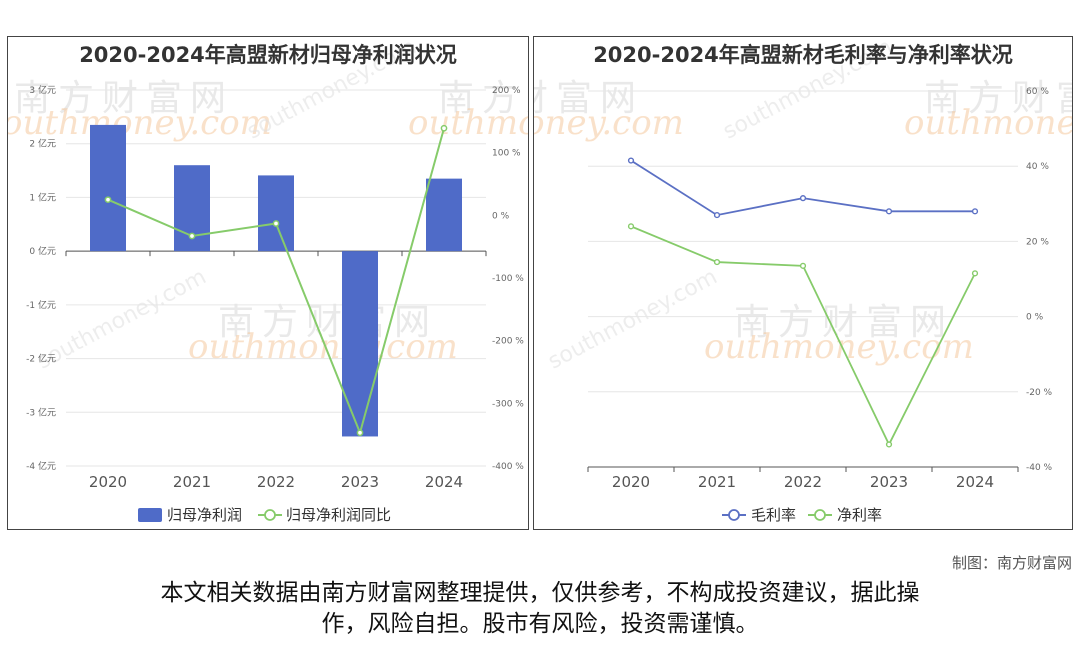 Image resolution: width=1080 pixels, height=646 pixels. What do you see at coordinates (276, 213) in the screenshot?
I see `bar-2022` at bounding box center [276, 213].